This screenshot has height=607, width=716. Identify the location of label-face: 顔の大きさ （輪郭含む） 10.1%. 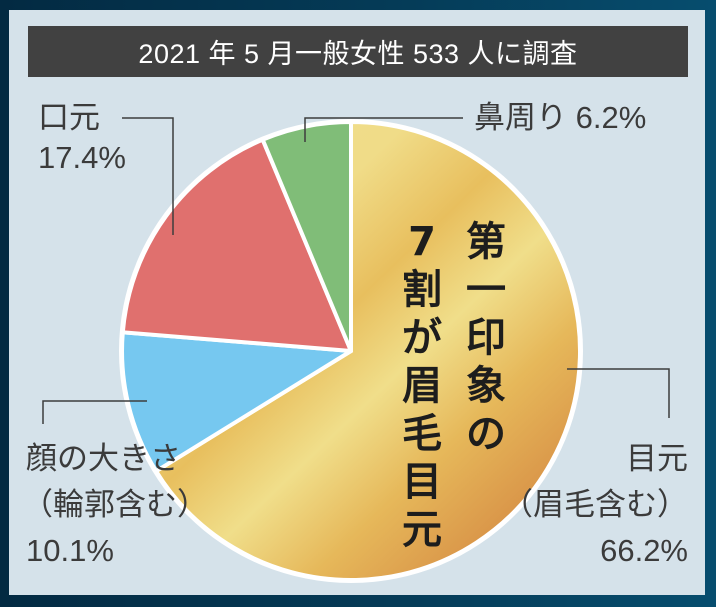
(115, 505).